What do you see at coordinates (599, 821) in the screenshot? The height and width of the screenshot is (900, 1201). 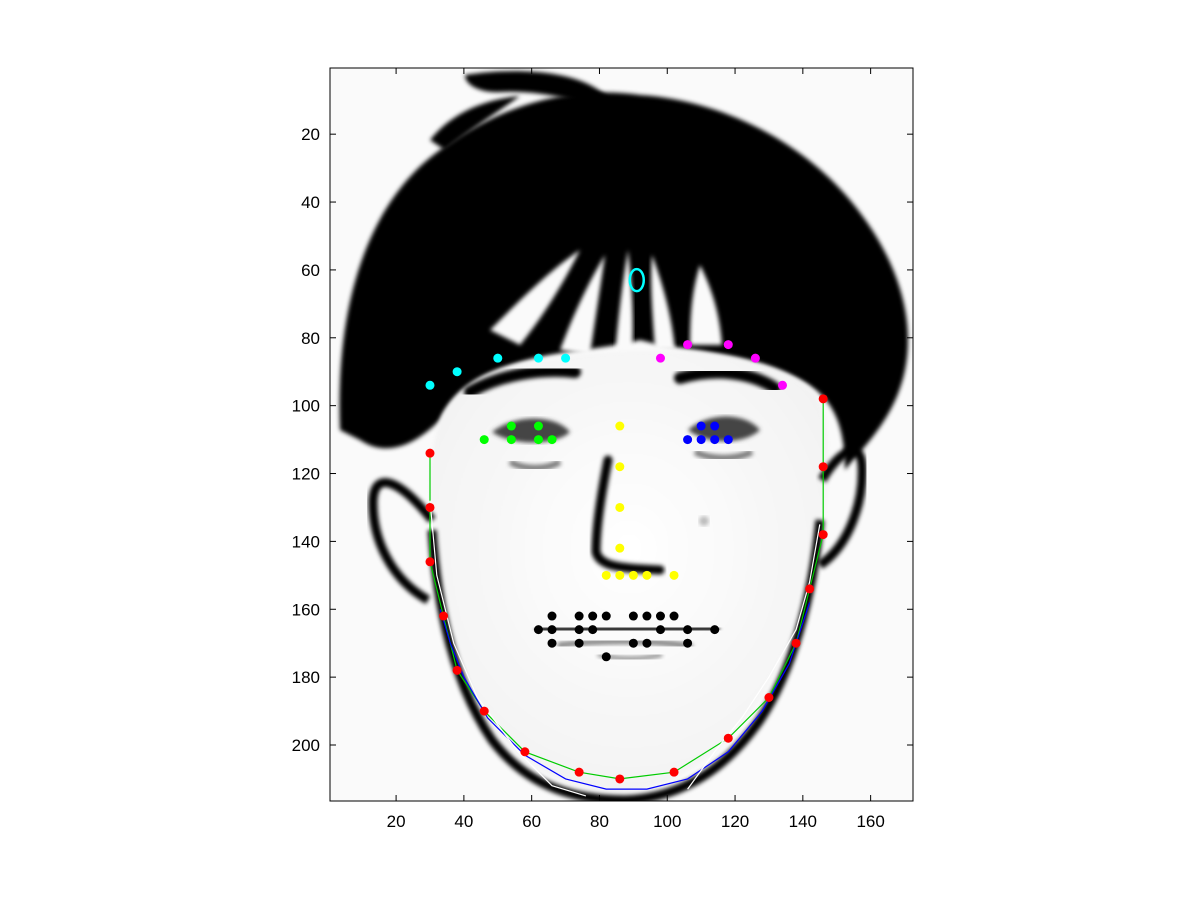 I see `x-tick-label: 80` at bounding box center [599, 821].